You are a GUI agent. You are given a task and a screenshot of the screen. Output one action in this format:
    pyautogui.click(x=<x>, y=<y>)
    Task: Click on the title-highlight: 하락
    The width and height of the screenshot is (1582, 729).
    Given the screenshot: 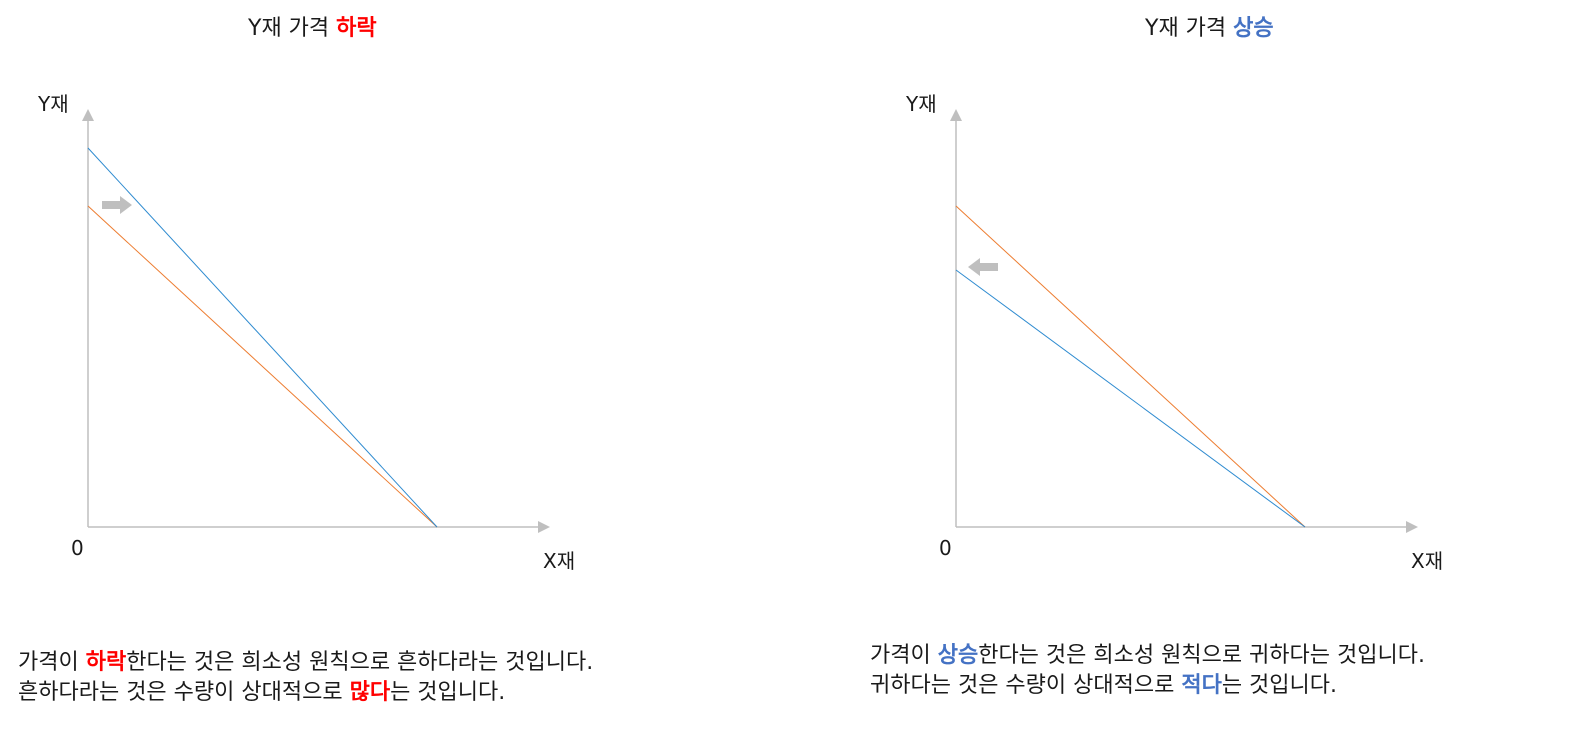 What is the action you would take?
    pyautogui.click(x=356, y=28)
    